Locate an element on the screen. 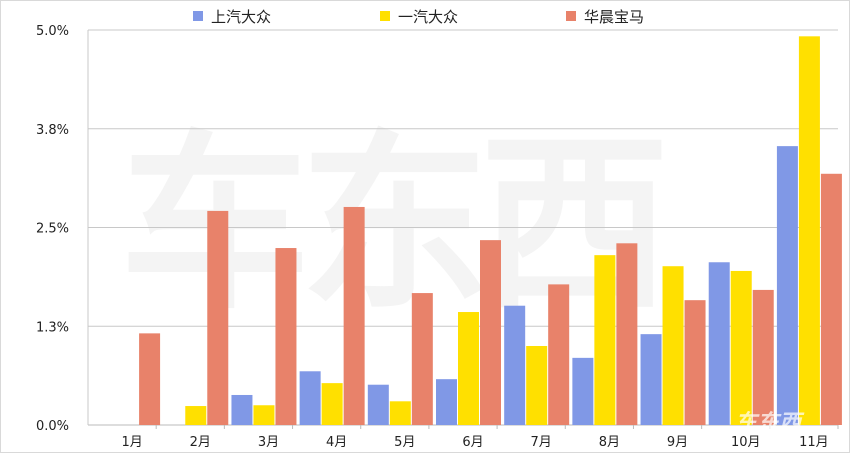 The height and width of the screenshot is (453, 850). x-tick-label: 3月 is located at coordinates (268, 442).